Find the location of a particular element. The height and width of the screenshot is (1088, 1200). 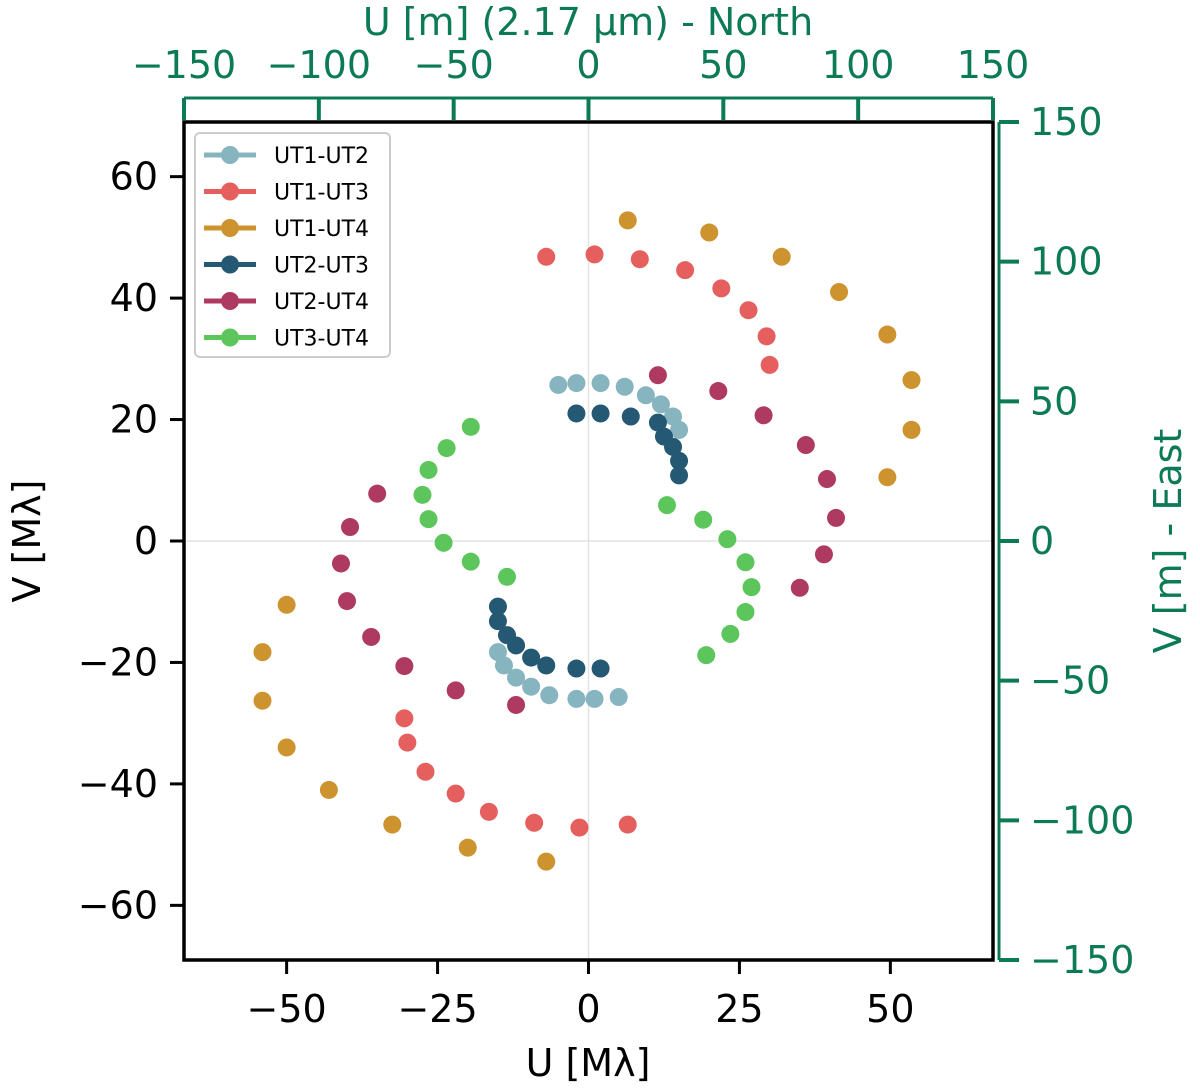

bottom-axis: −50 −25 0 25 50 is located at coordinates (581, 995).